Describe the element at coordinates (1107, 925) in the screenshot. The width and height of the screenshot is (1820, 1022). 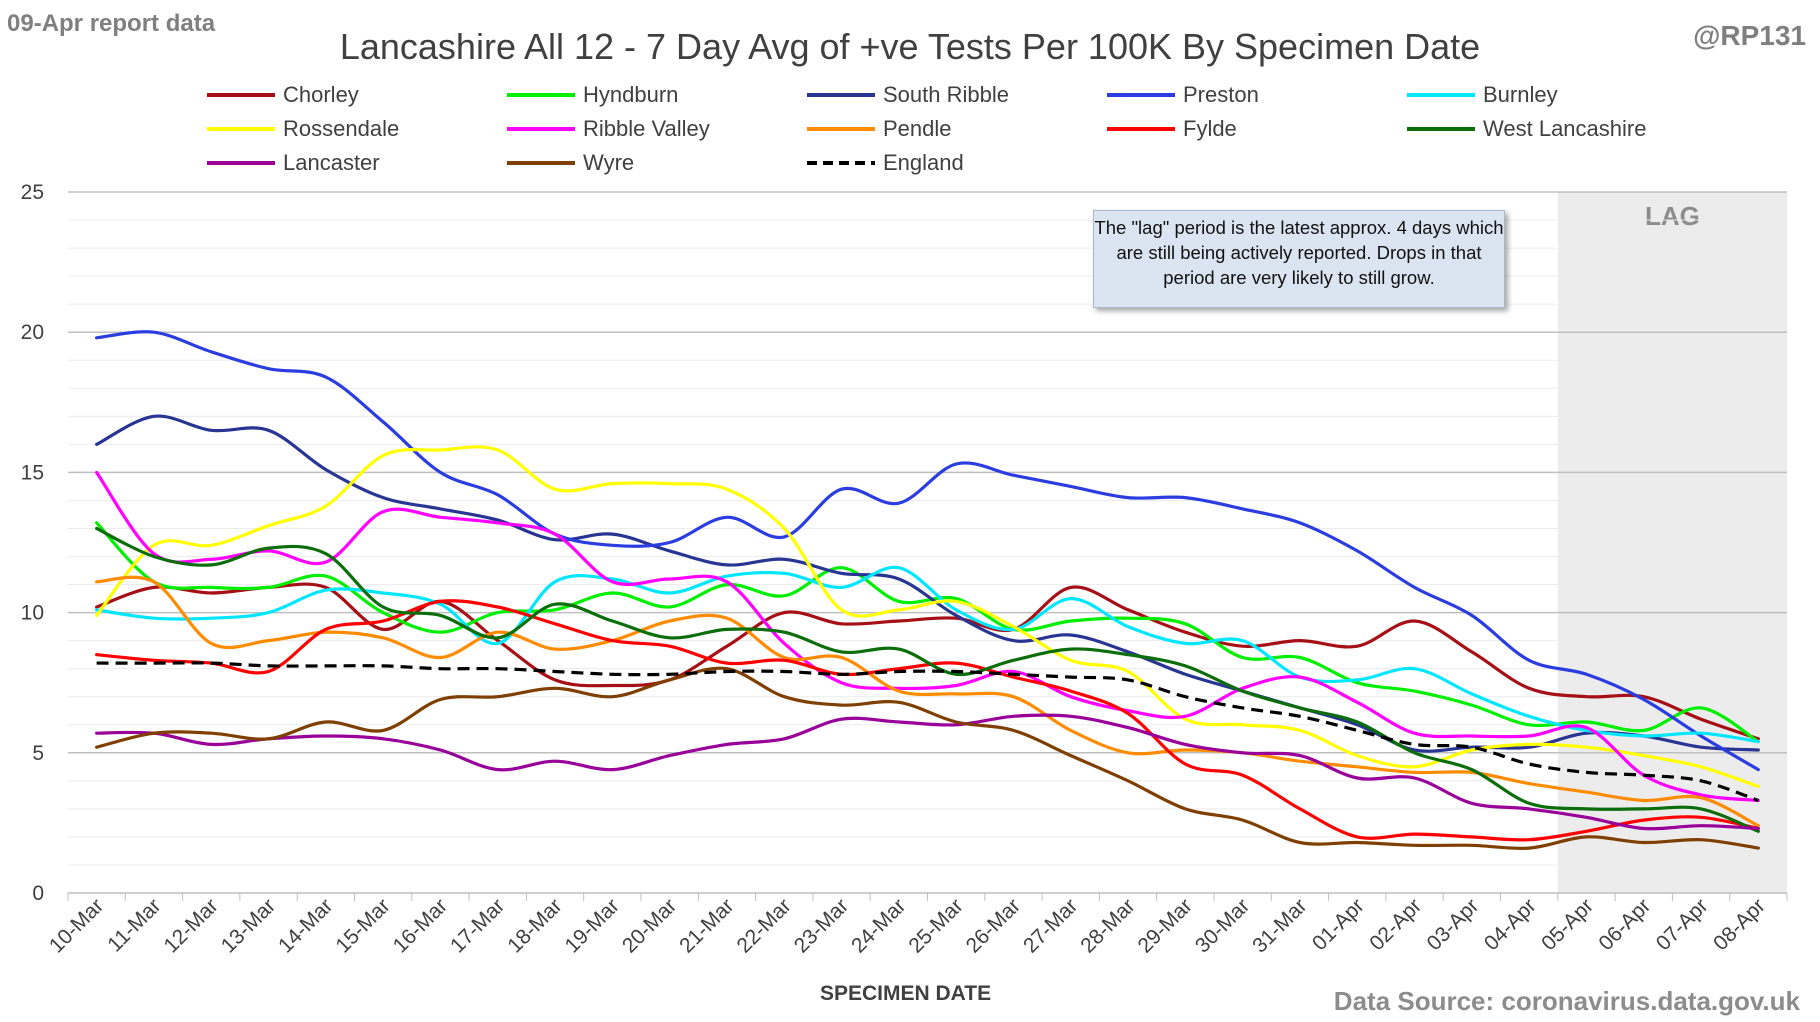
I see `x-tick-label: 28-Mar` at that location.